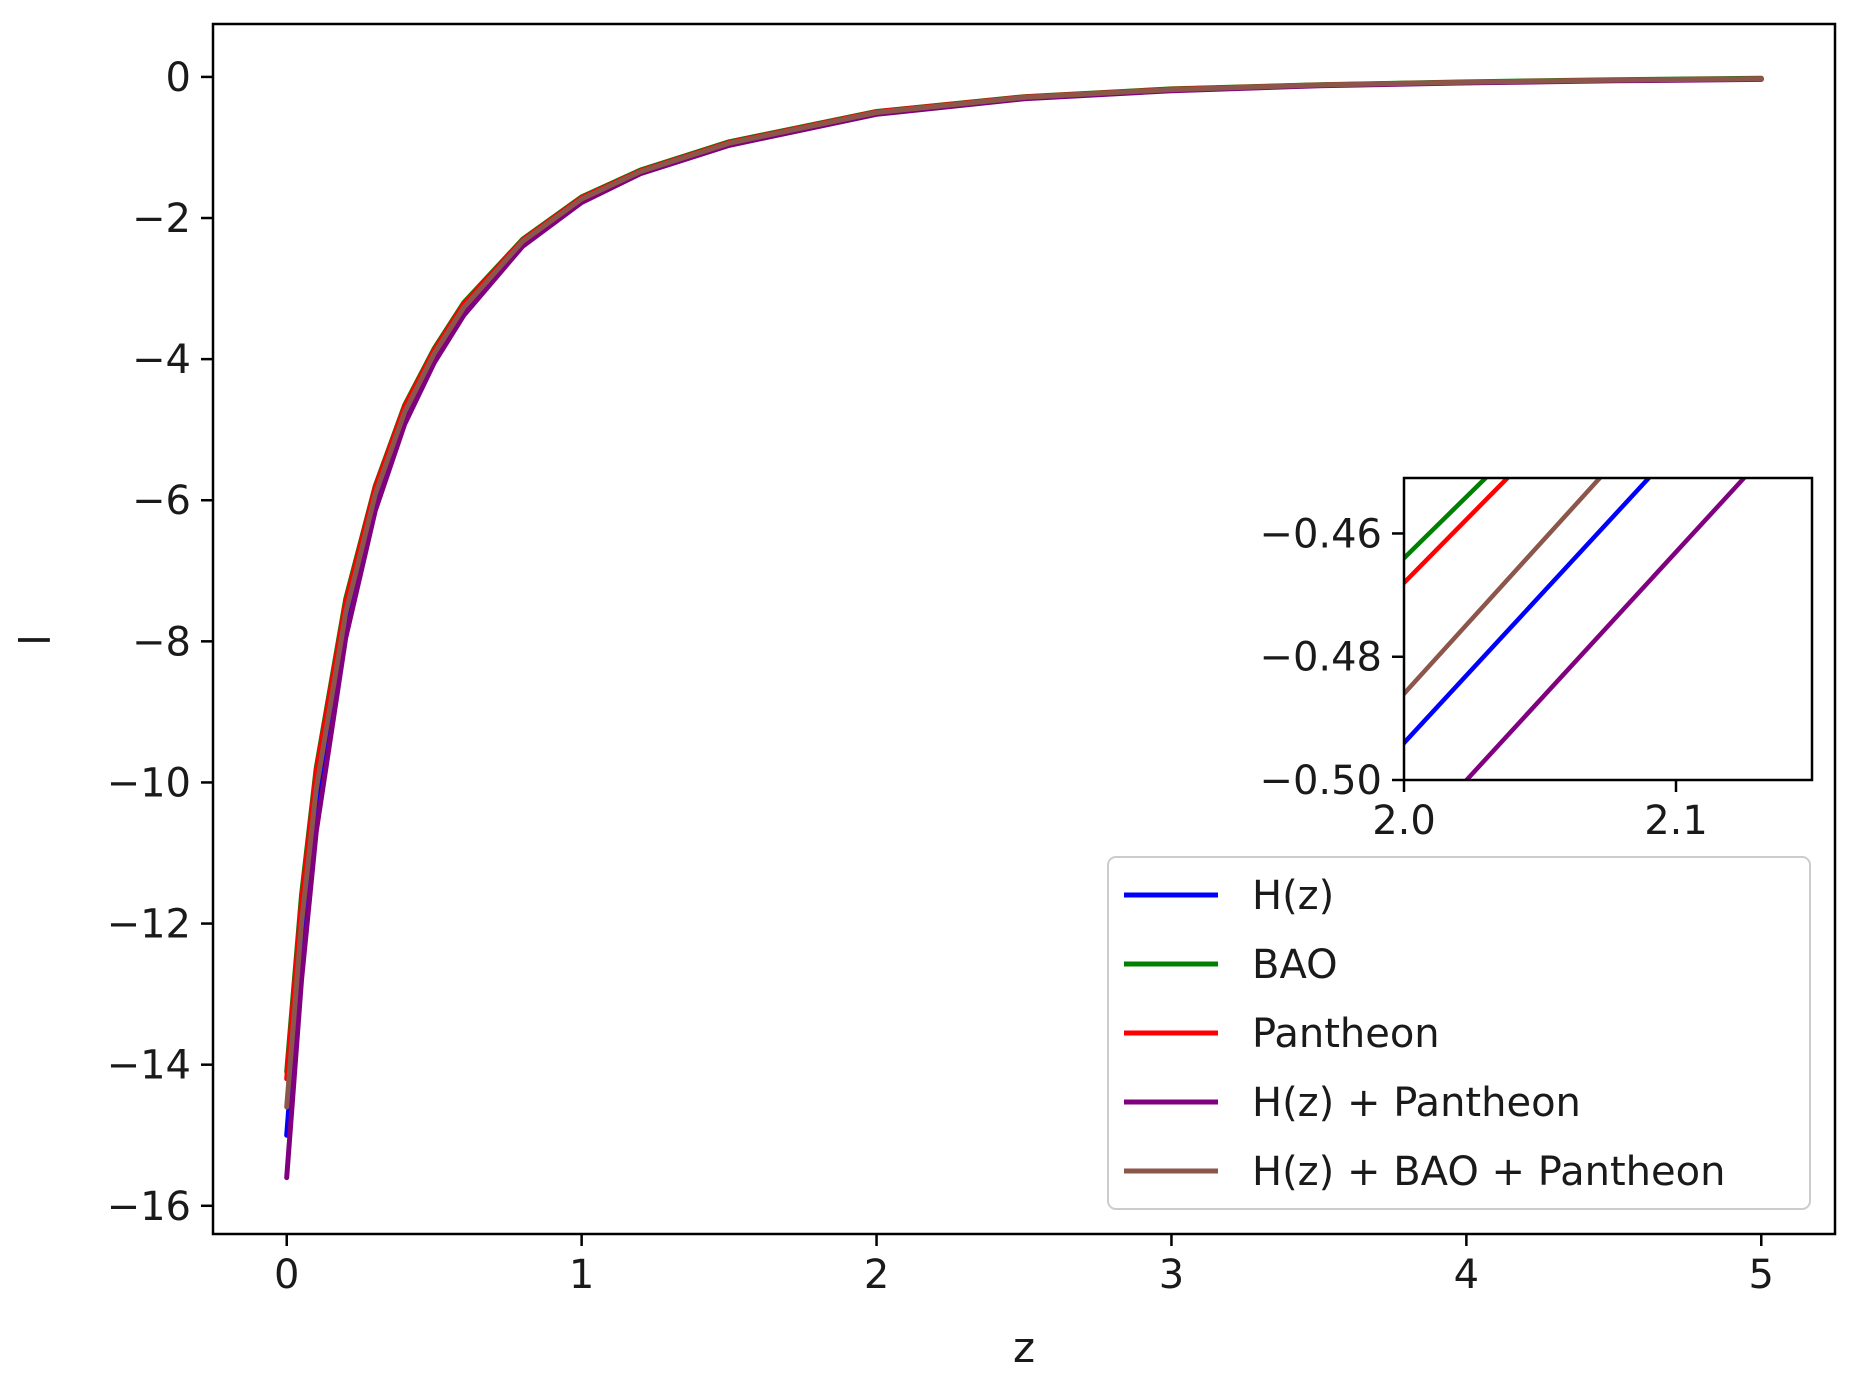 This screenshot has width=1853, height=1395. I want to click on legend-box, so click(1459, 1033).